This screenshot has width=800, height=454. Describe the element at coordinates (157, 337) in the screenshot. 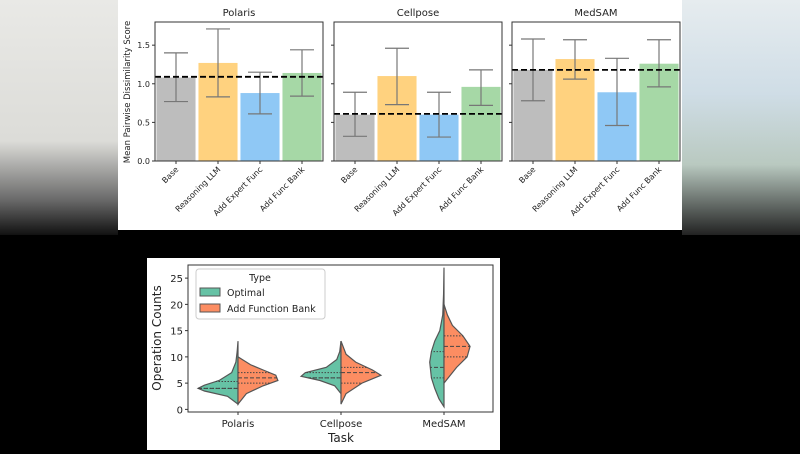

I see `y-axis-label: Operation Counts` at that location.